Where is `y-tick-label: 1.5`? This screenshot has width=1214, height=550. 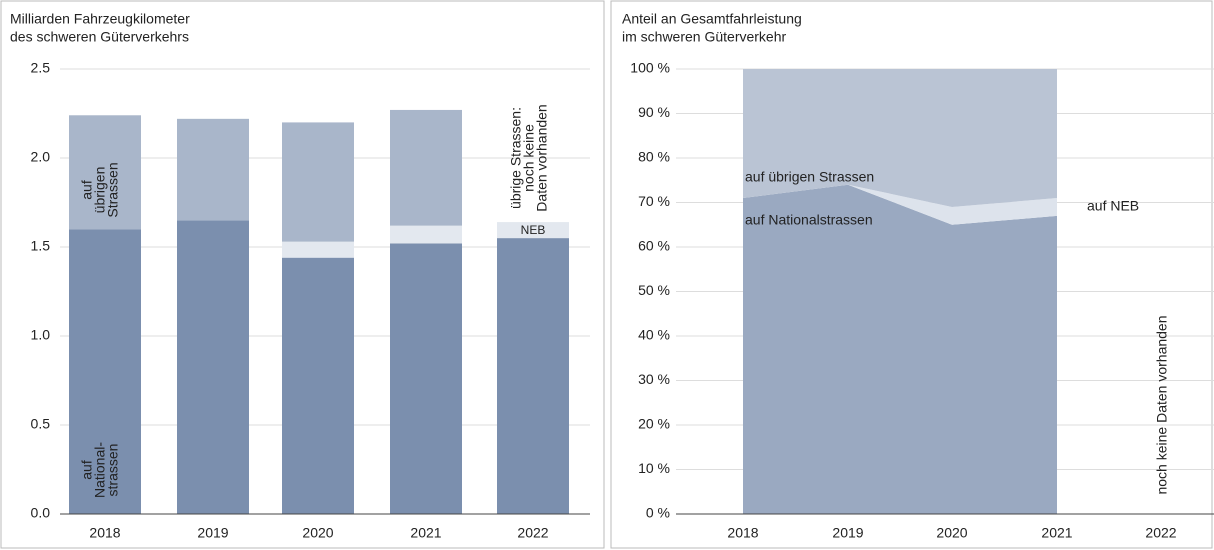
y-tick-label: 1.5 is located at coordinates (41, 246).